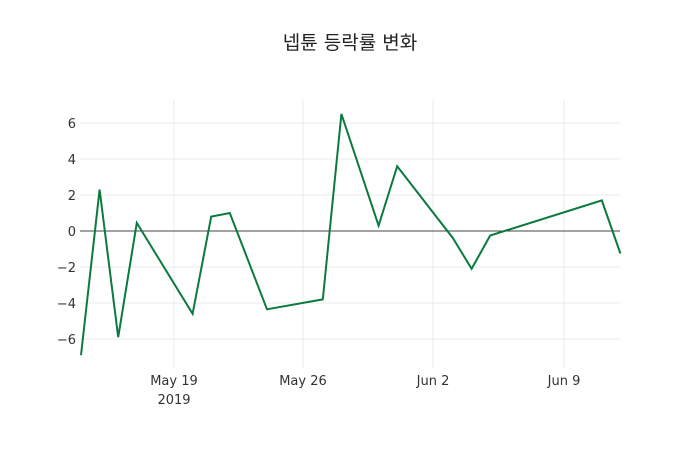  Describe the element at coordinates (72, 196) in the screenshot. I see `y-tick-label: 2` at that location.